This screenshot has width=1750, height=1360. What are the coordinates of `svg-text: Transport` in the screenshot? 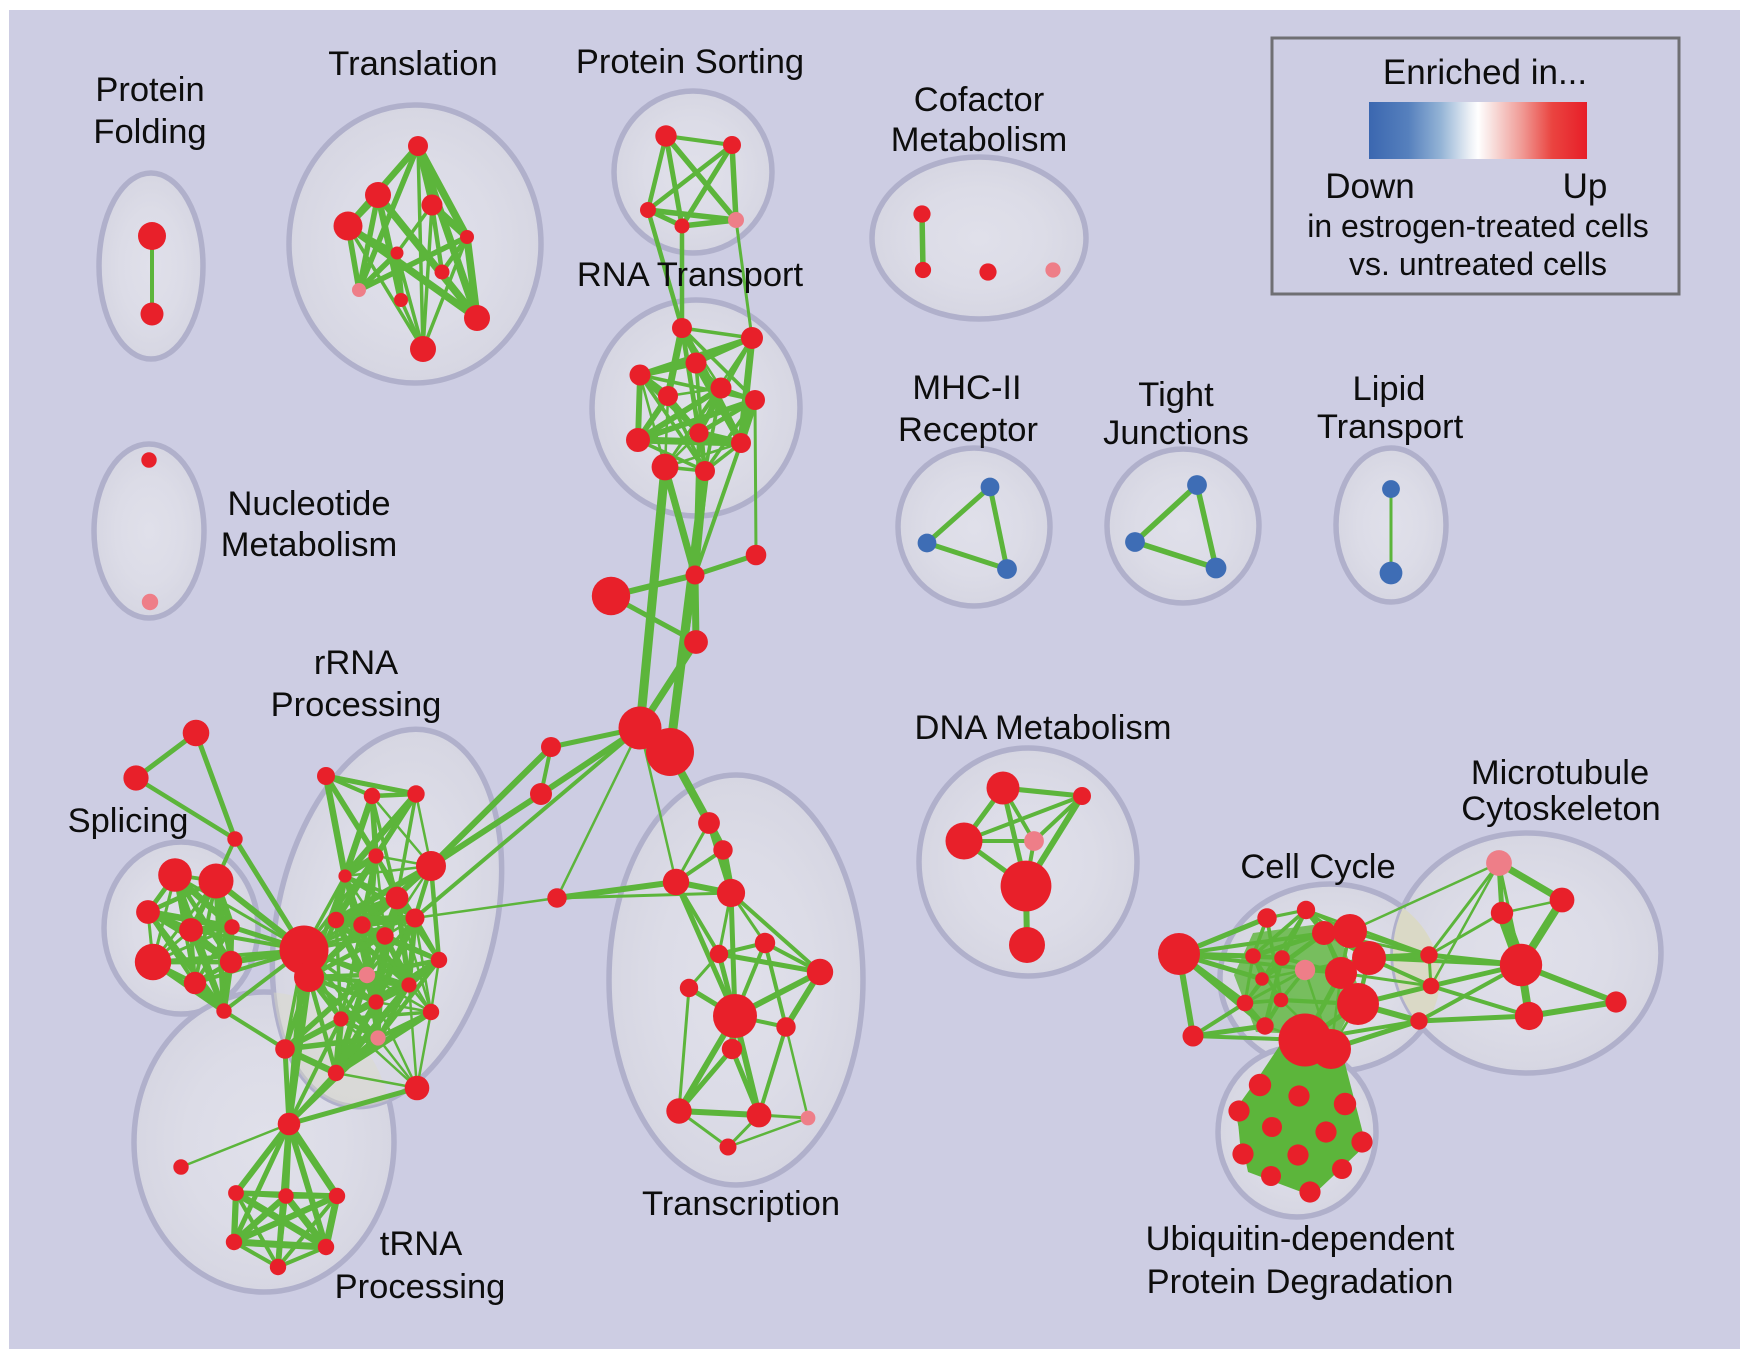 It's located at (1390, 427).